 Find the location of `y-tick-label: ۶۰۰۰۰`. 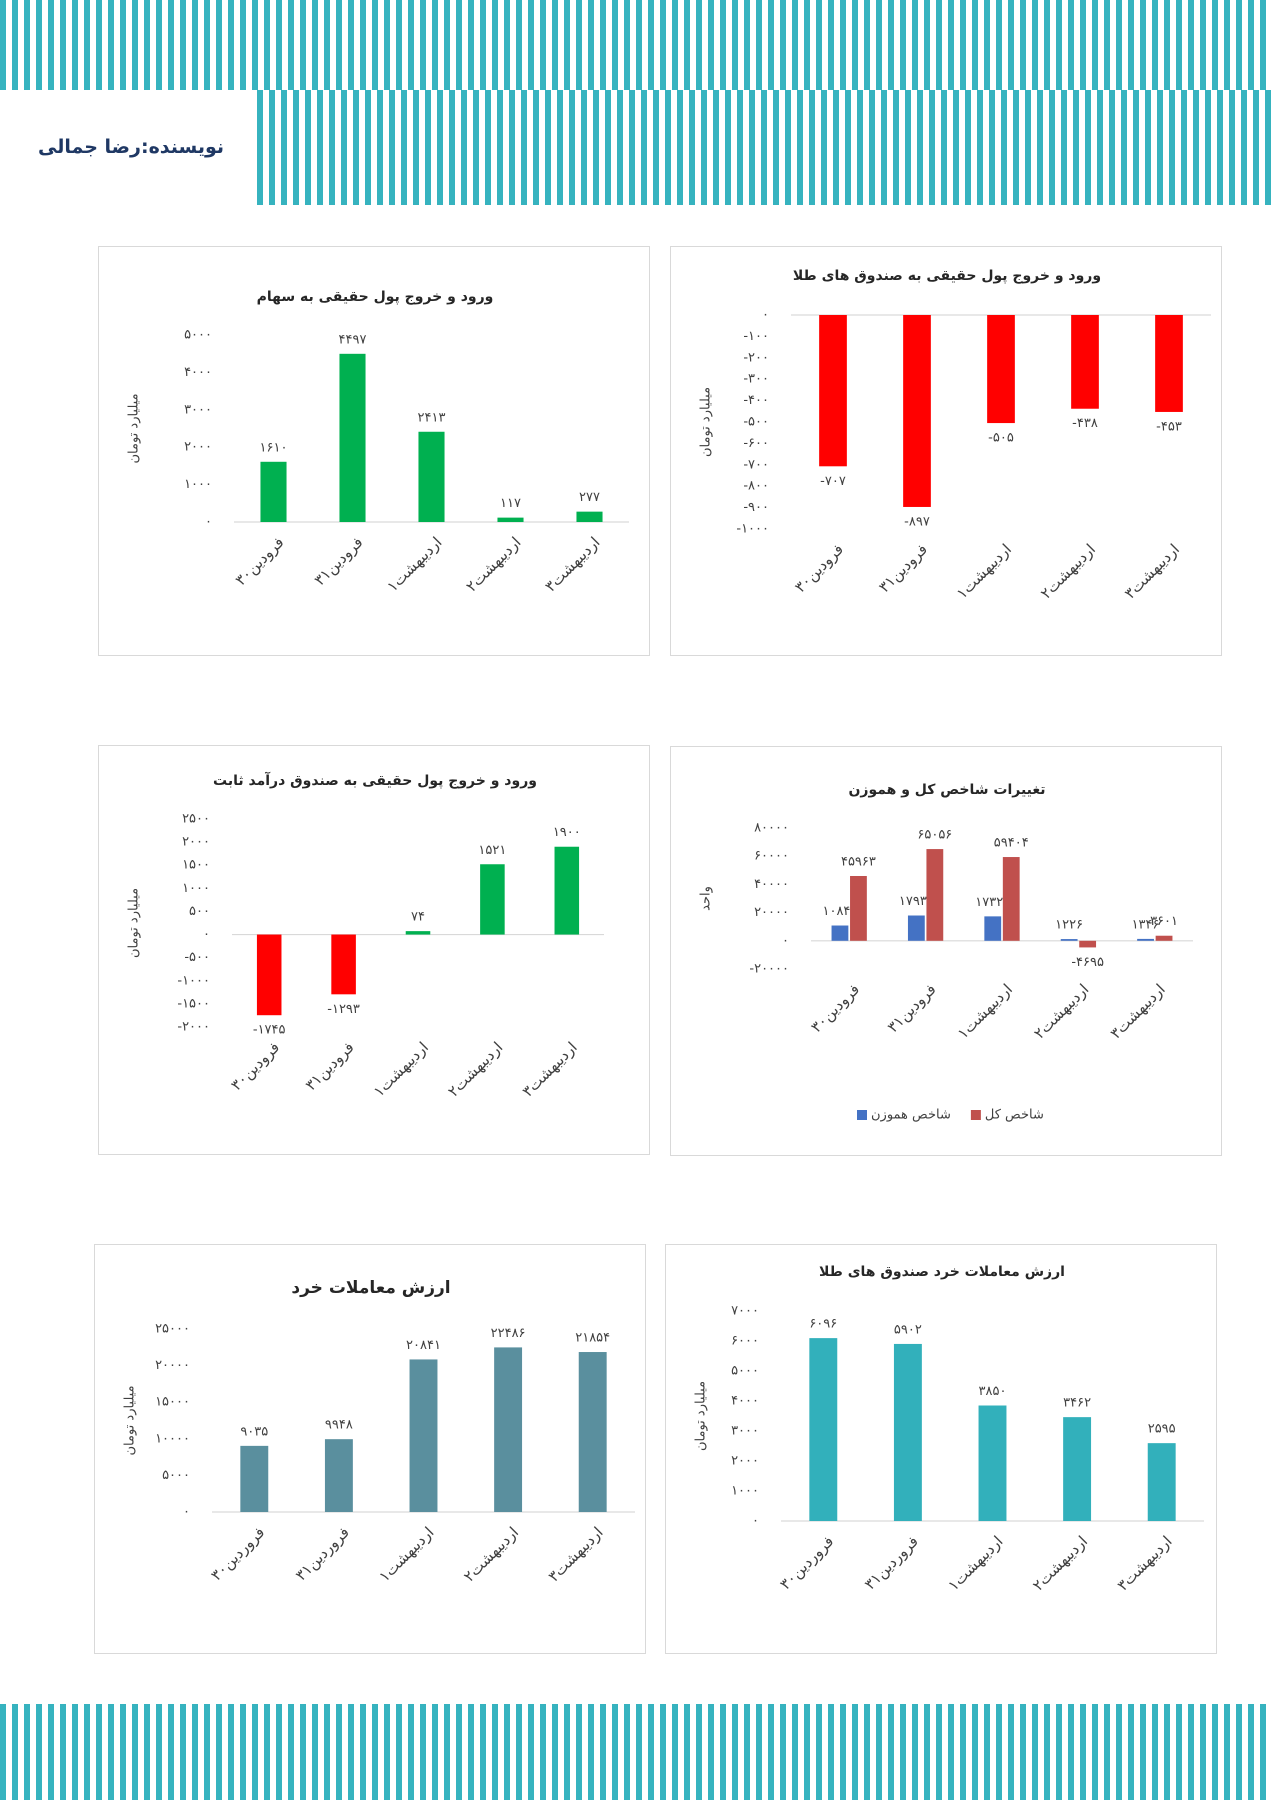

y-tick-label: ۶۰۰۰۰ is located at coordinates (771, 856).